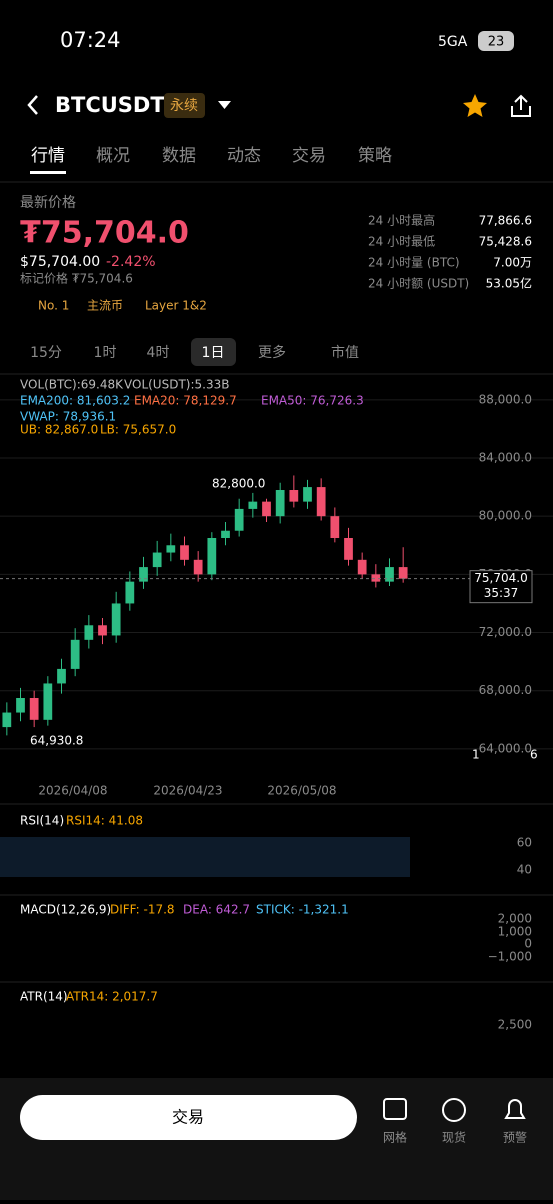 The height and width of the screenshot is (1204, 553). I want to click on interval: 1时, so click(105, 353).